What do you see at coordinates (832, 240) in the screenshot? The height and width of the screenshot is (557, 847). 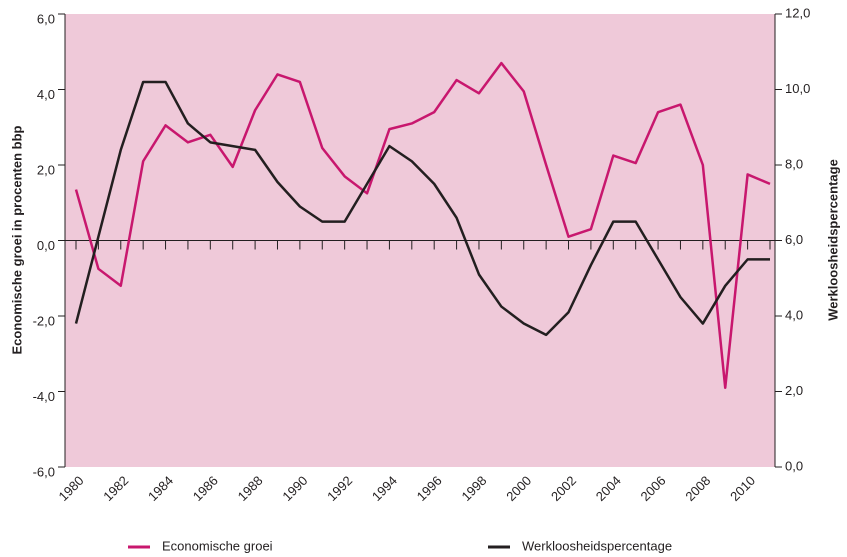 I see `y2-axis-label: Werkloosheidspercentage` at bounding box center [832, 240].